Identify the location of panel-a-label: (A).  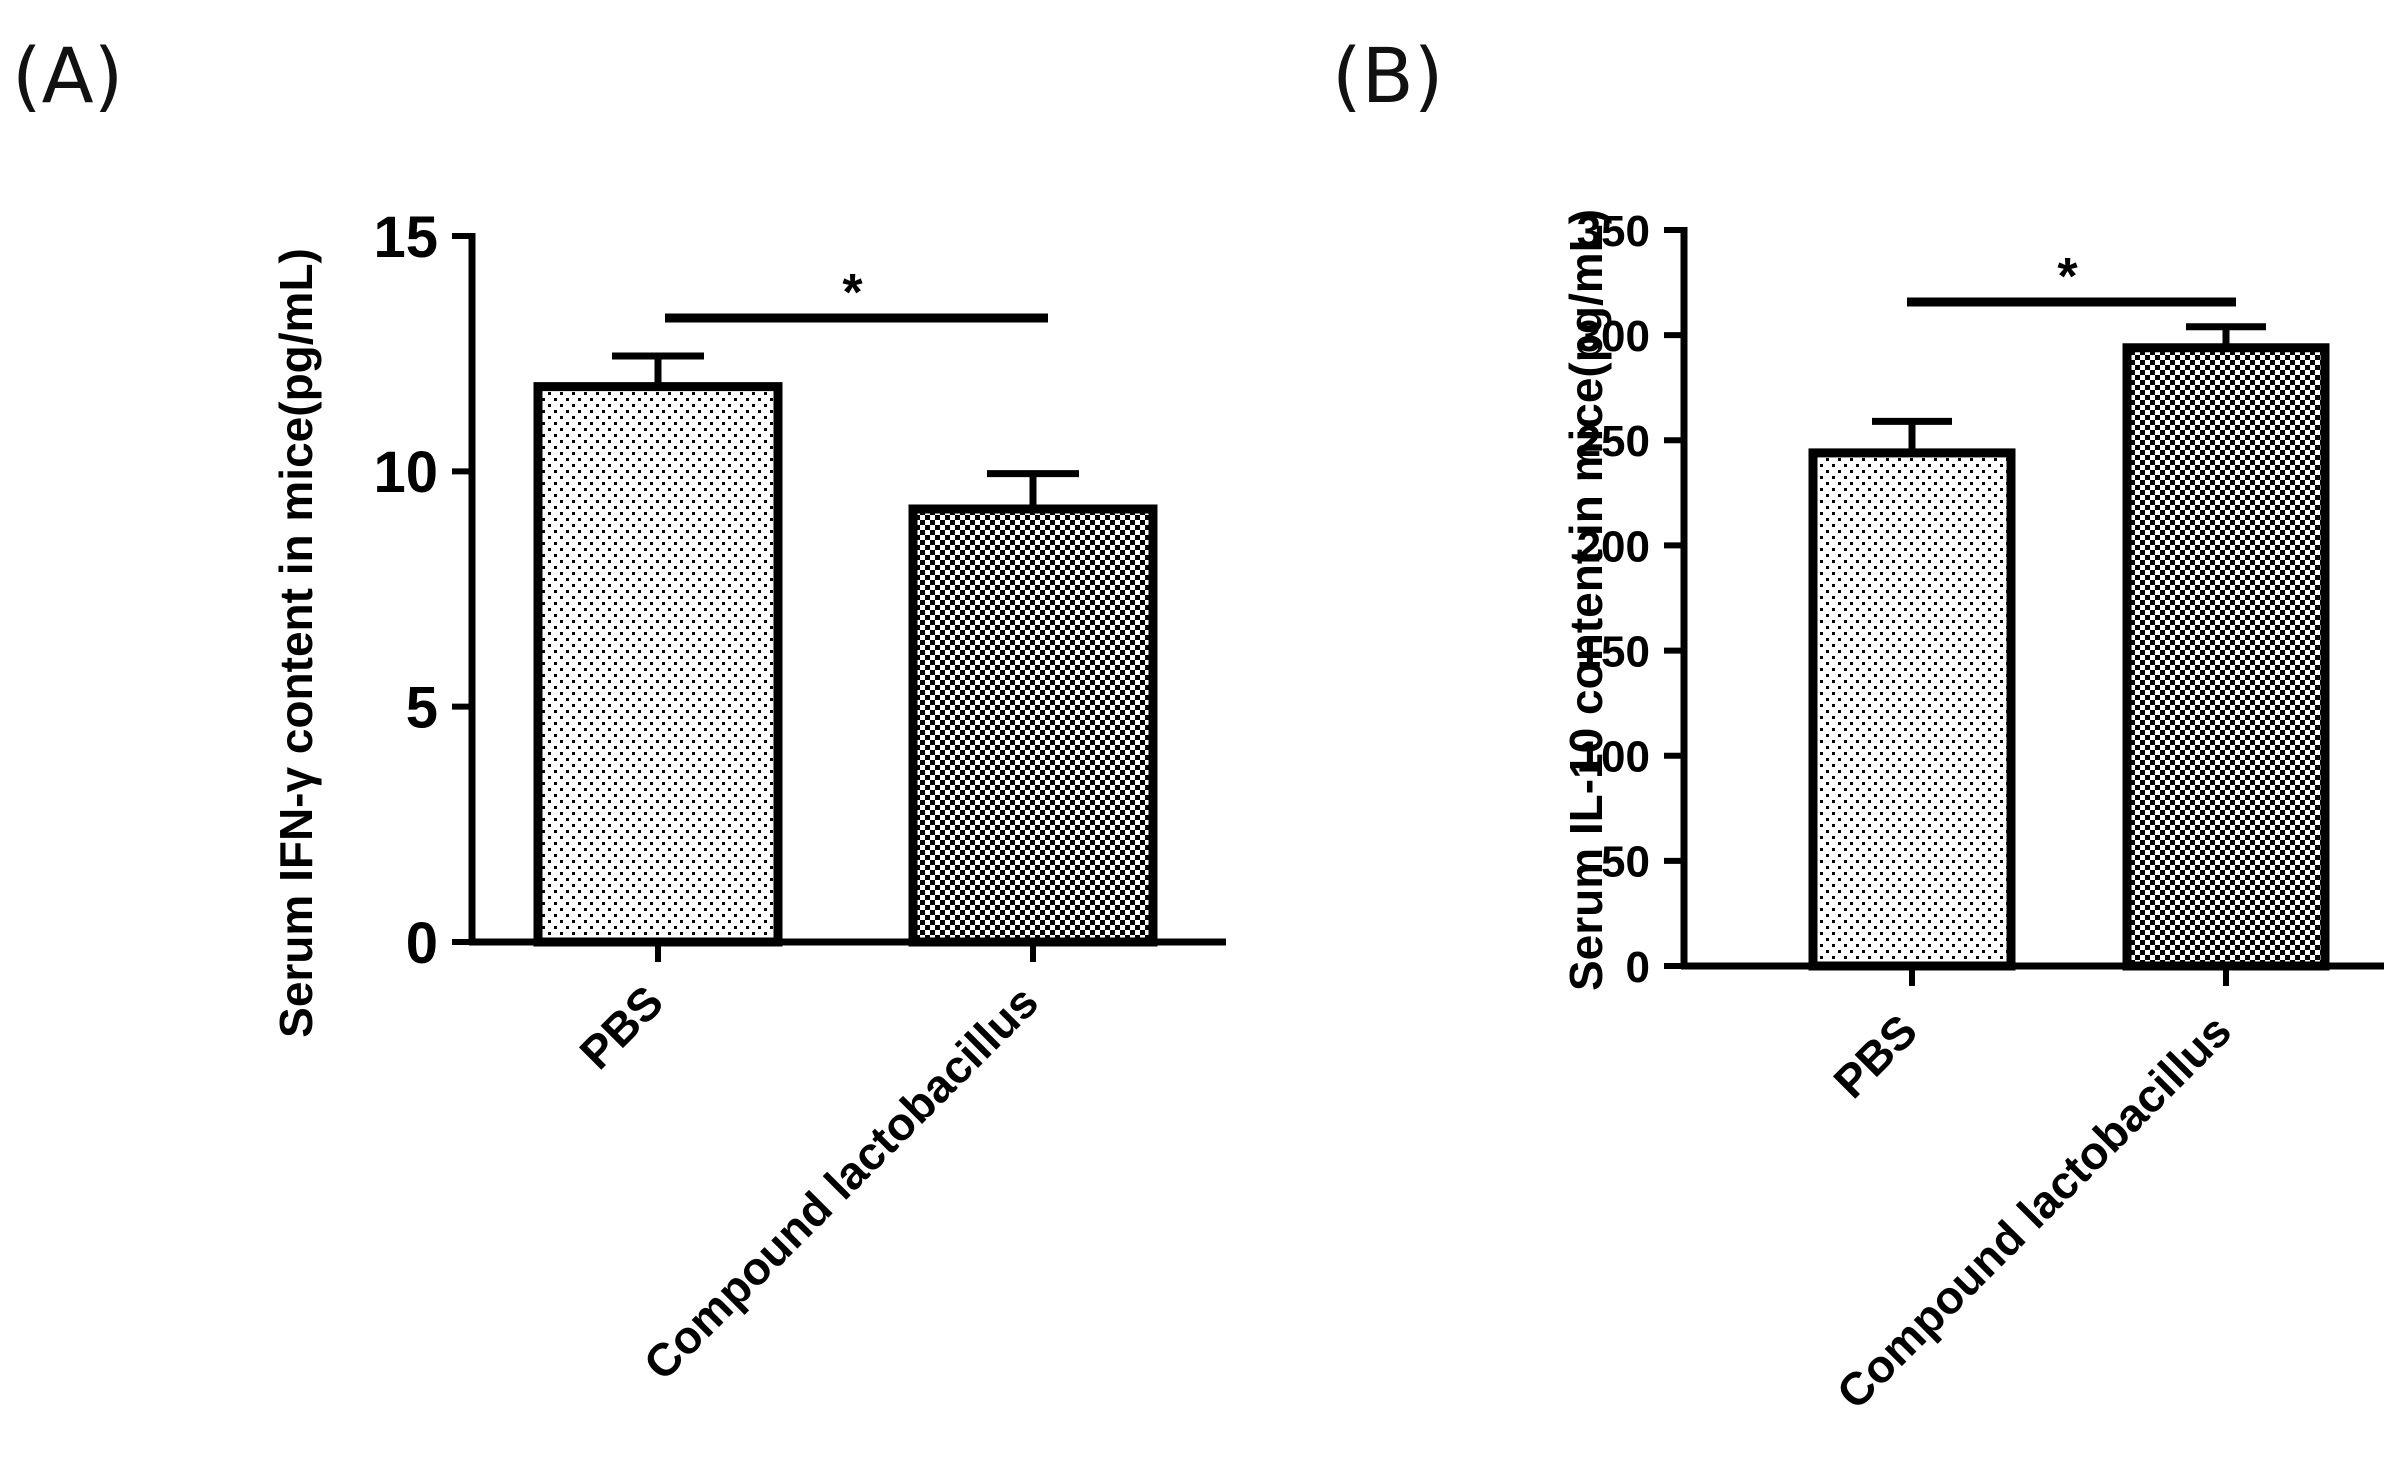
(67, 75).